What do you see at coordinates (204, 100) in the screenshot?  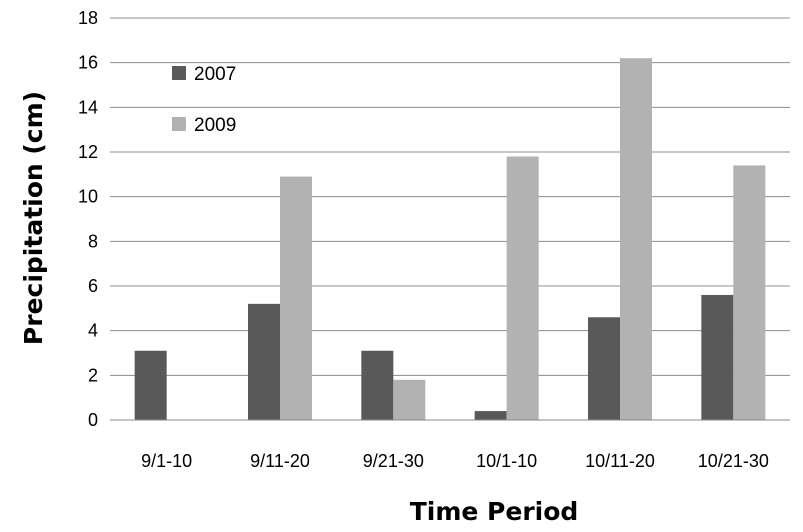 I see `legend: 2007 2009` at bounding box center [204, 100].